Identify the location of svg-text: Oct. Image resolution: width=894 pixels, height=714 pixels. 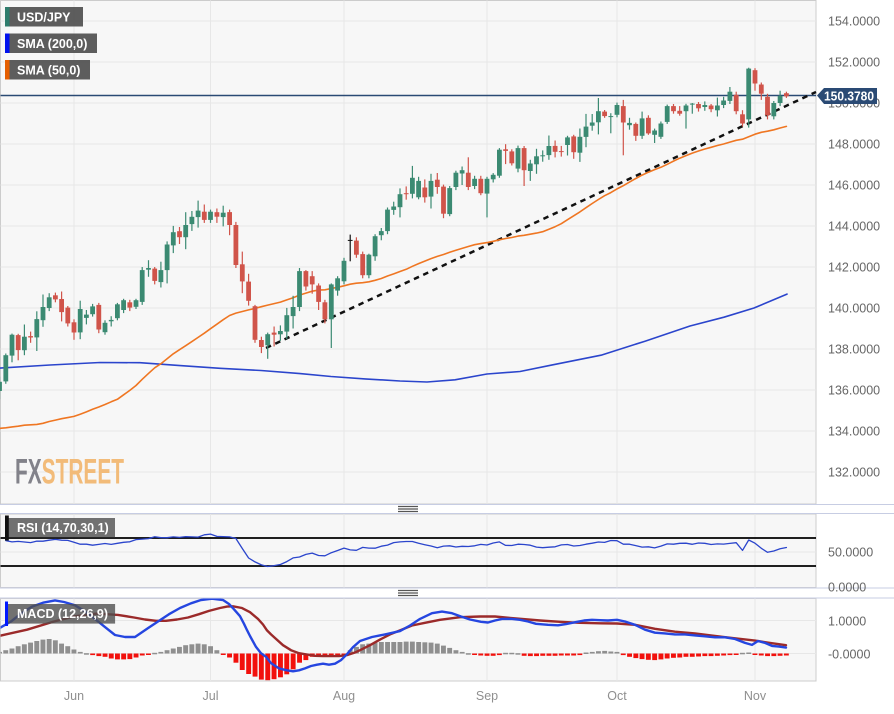
(617, 696).